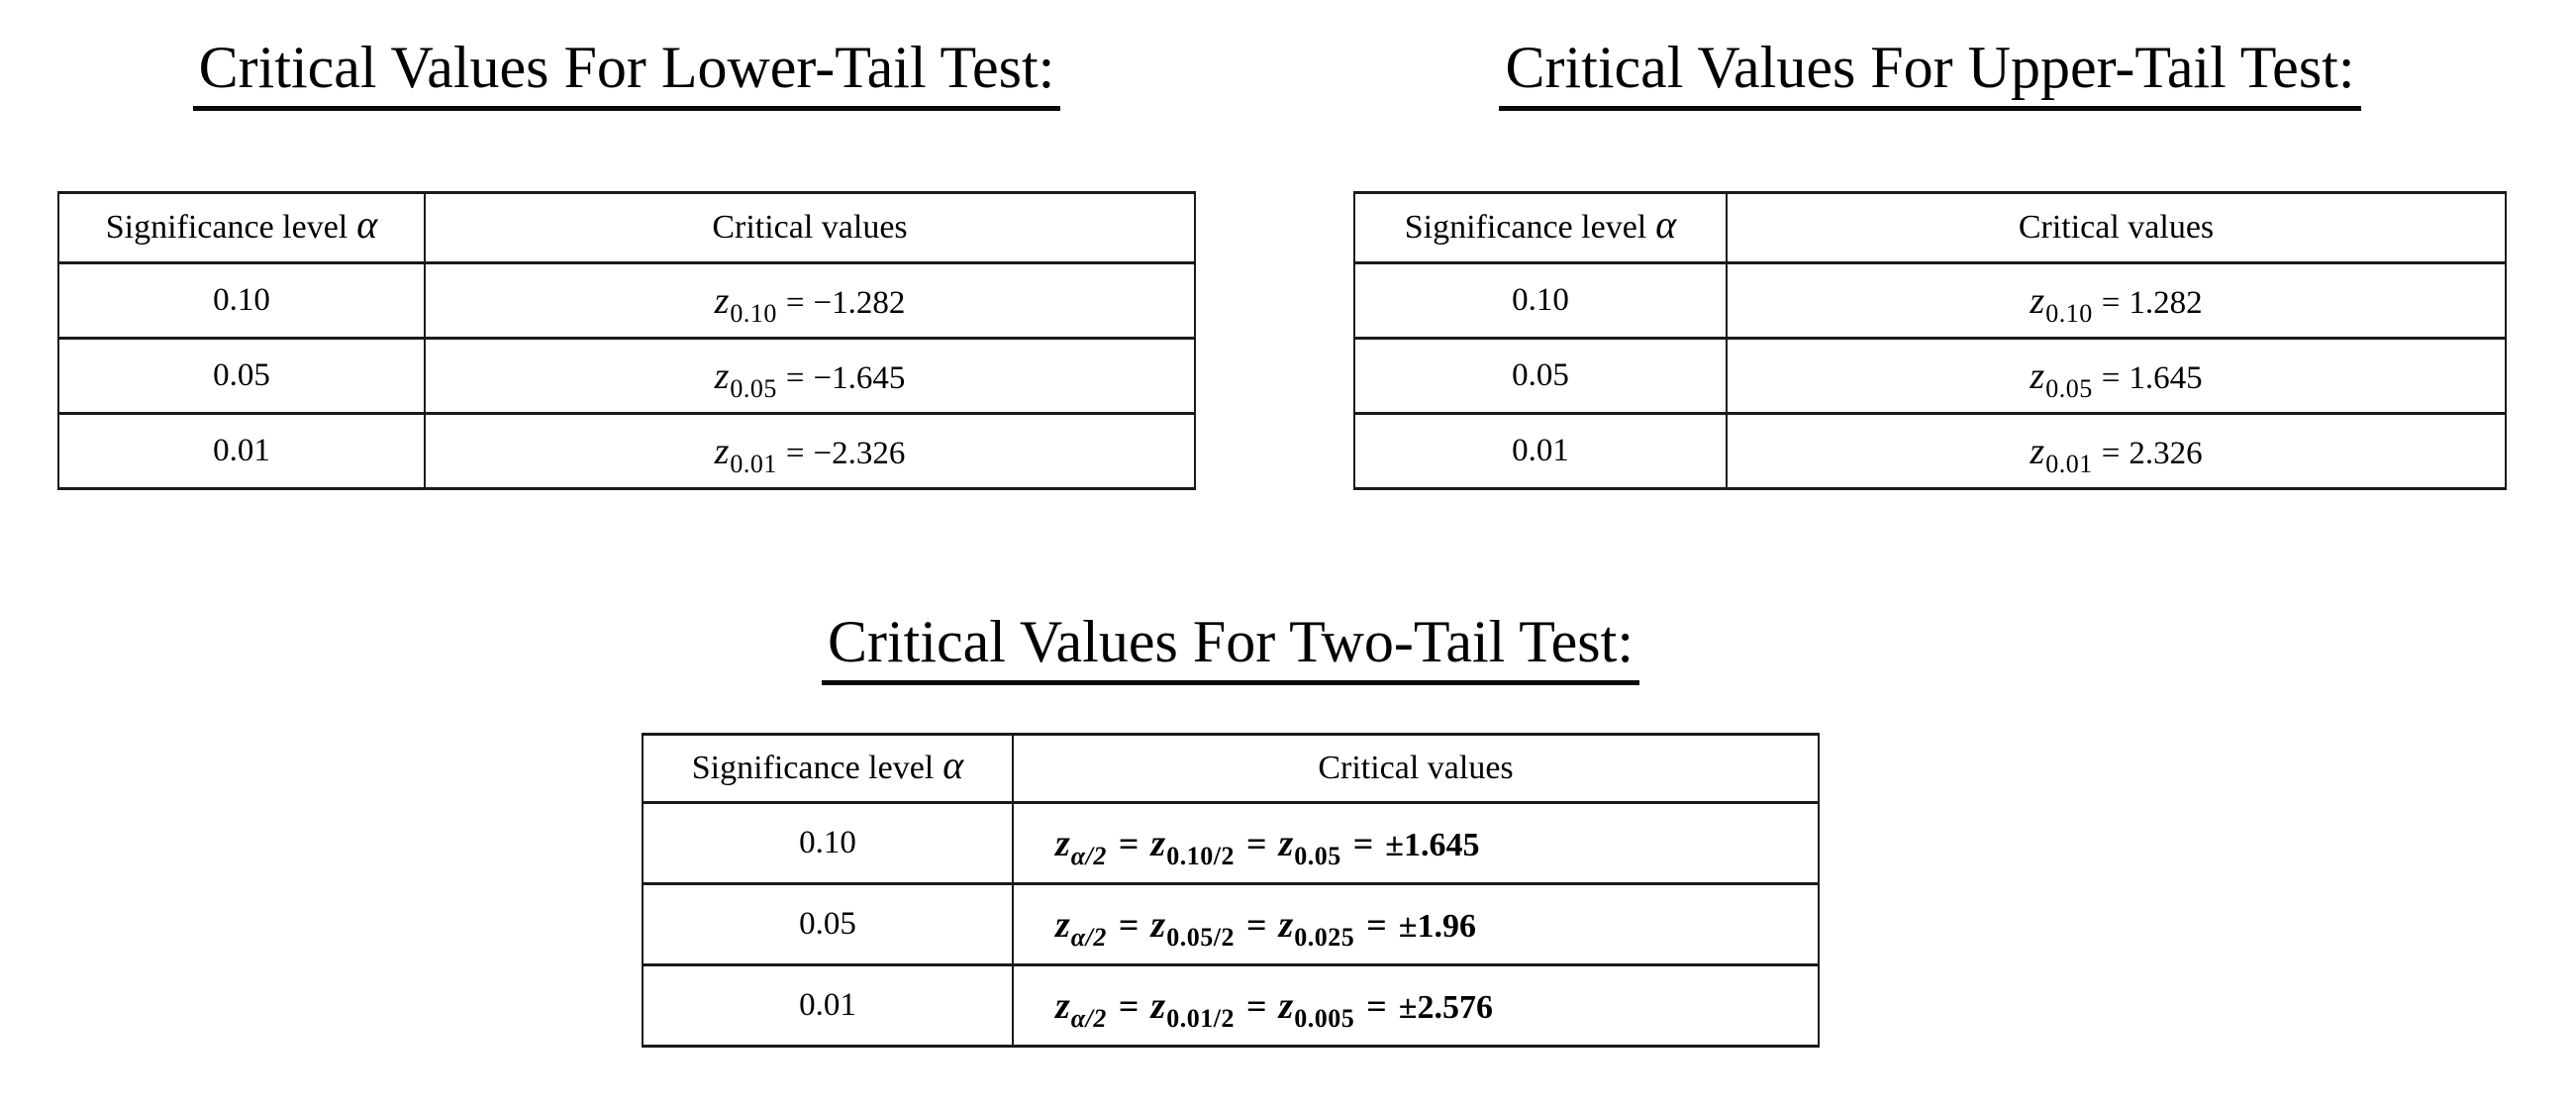 Image resolution: width=2576 pixels, height=1109 pixels. I want to click on formula: zα/2 = z0.05/2 = z0.025 = ±1.96, so click(1265, 929).